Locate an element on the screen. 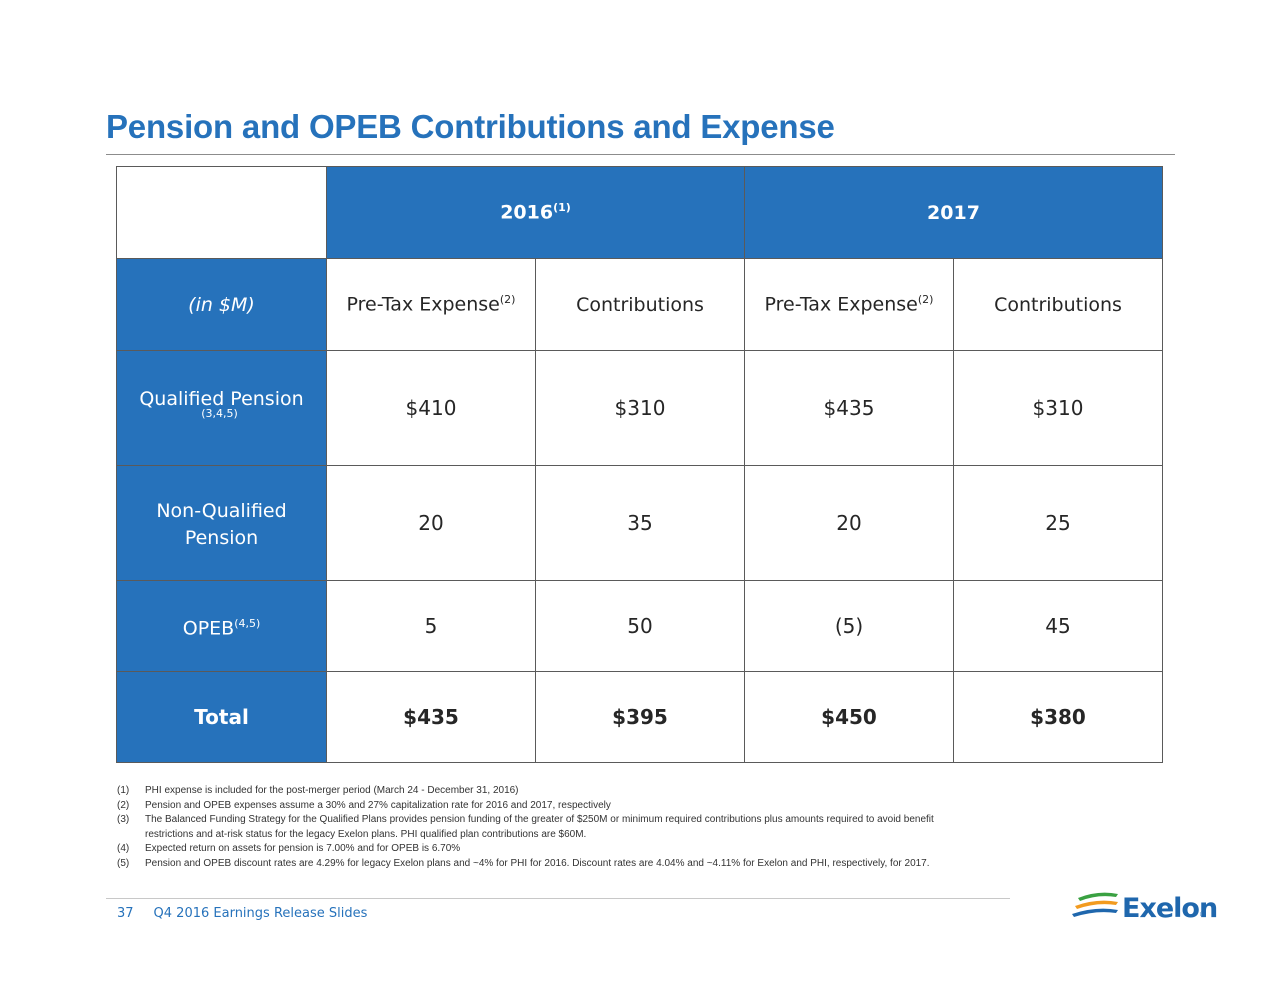 Image resolution: width=1280 pixels, height=989 pixels. exelon-logo-mark-icon is located at coordinates (1095, 904).